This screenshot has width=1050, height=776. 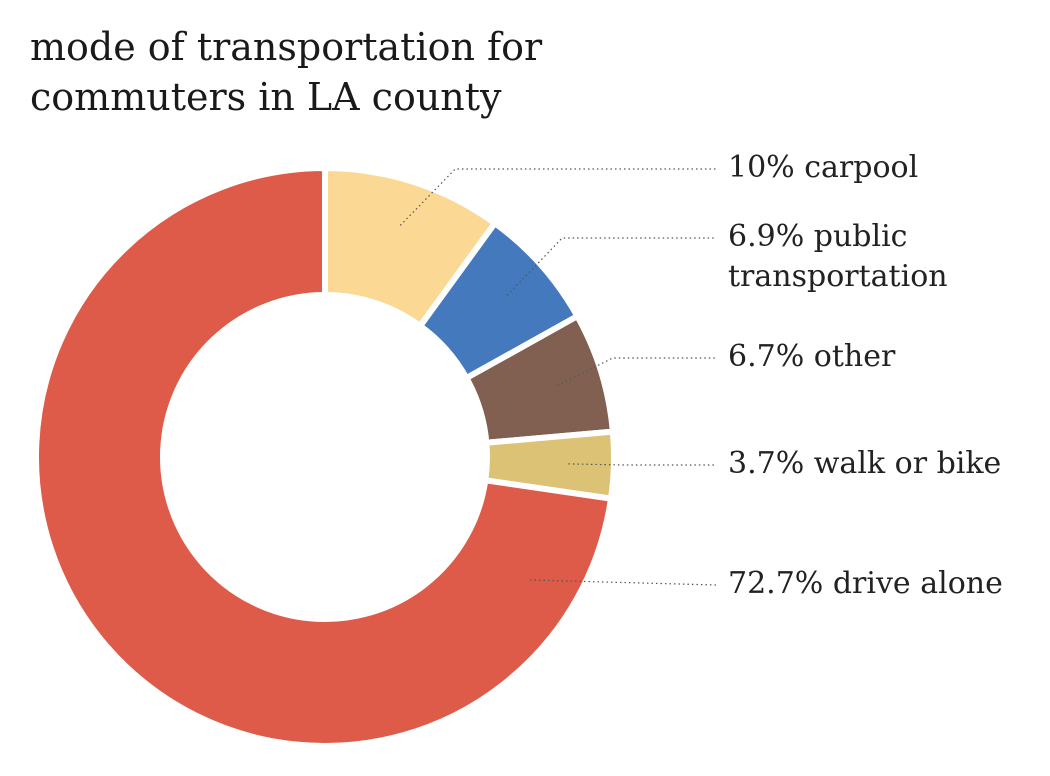 I want to click on slice-label-1: 6.9% public transportation, so click(x=838, y=256).